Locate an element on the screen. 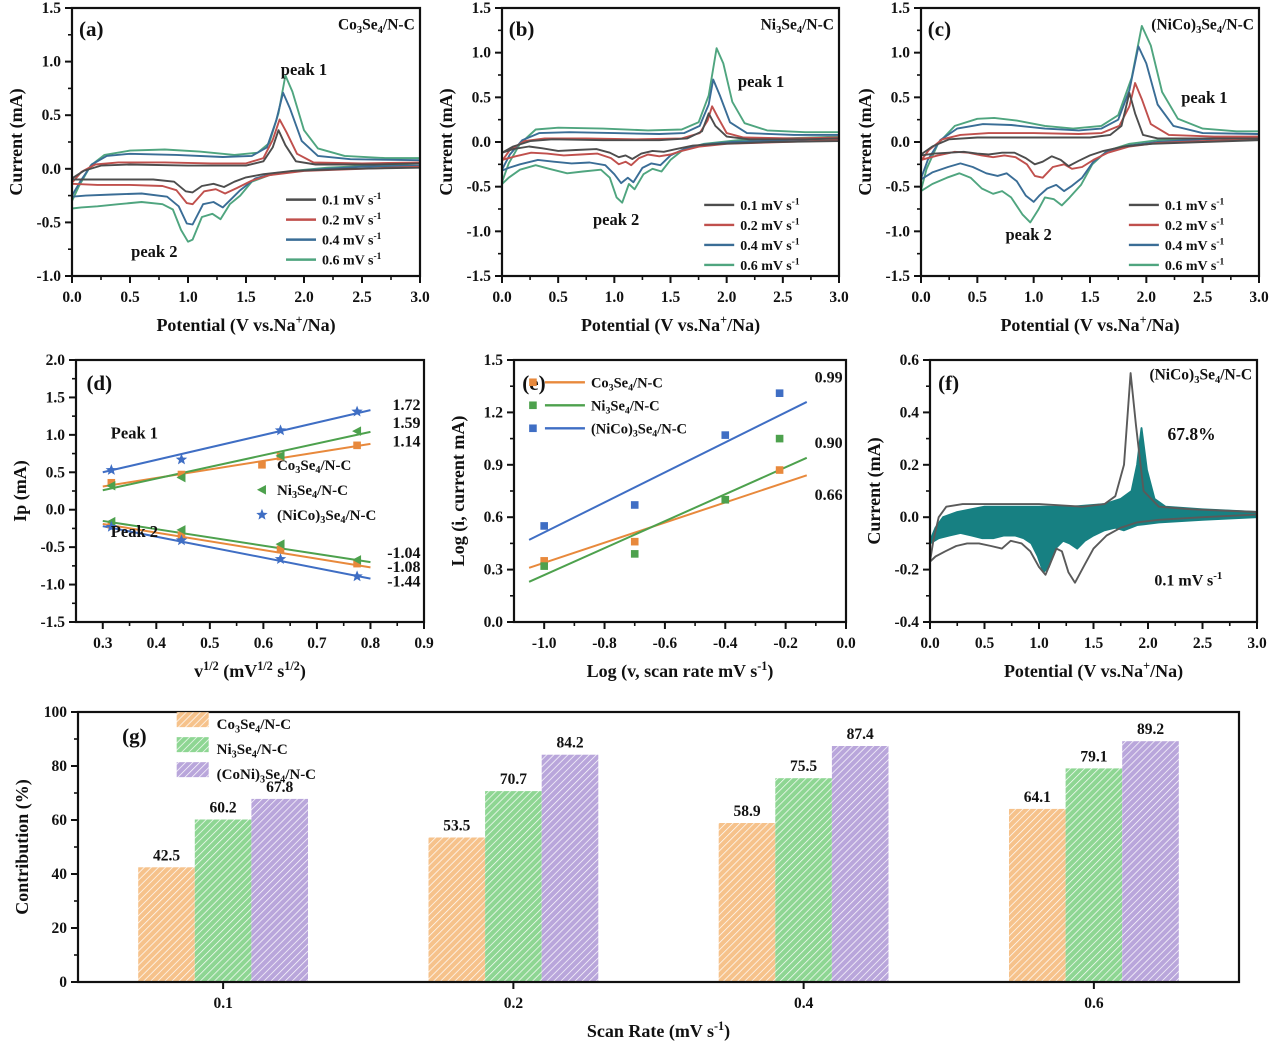 The height and width of the screenshot is (1044, 1269). annotation-1.59: 1.59 is located at coordinates (407, 423).